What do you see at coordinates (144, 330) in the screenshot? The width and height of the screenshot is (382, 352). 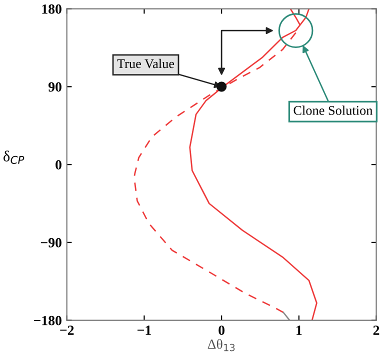 I see `x-tick-label: −1` at bounding box center [144, 330].